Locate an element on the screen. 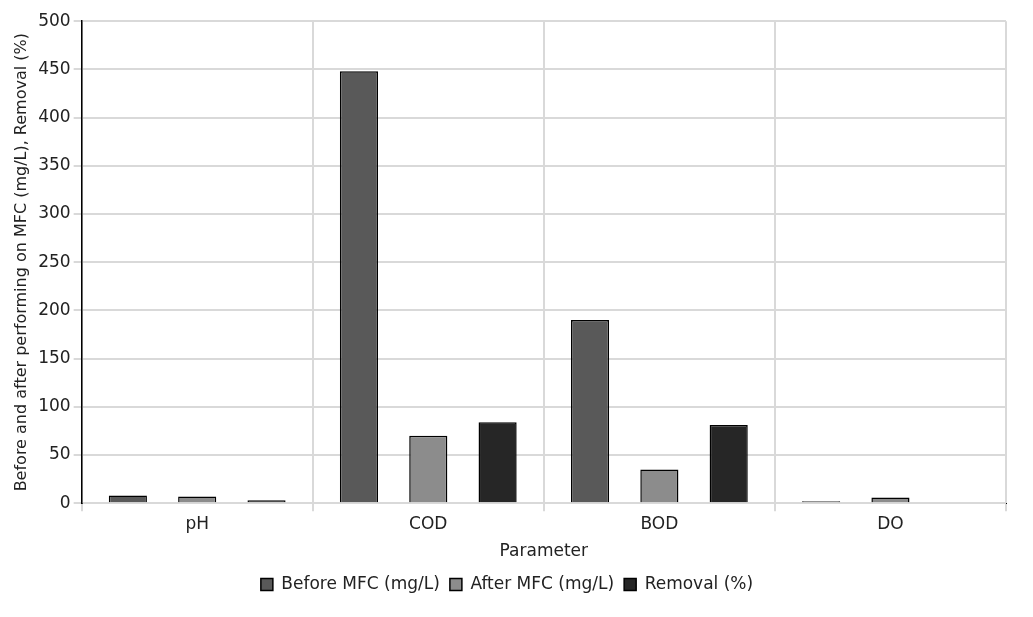 Image resolution: width=1033 pixels, height=617 pixels. y-tick-label: 450 is located at coordinates (54, 67).